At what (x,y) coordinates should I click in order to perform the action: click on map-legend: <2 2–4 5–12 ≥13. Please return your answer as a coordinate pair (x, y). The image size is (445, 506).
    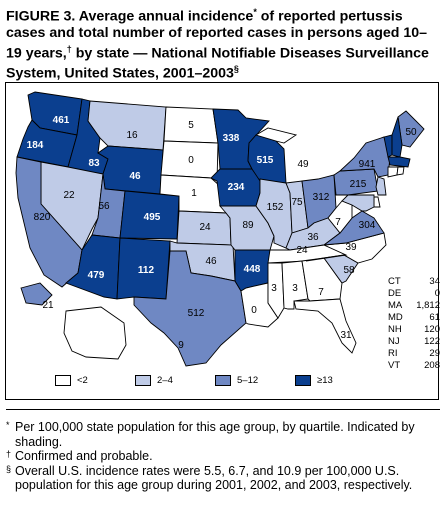
    Looking at the image, I should click on (220, 382).